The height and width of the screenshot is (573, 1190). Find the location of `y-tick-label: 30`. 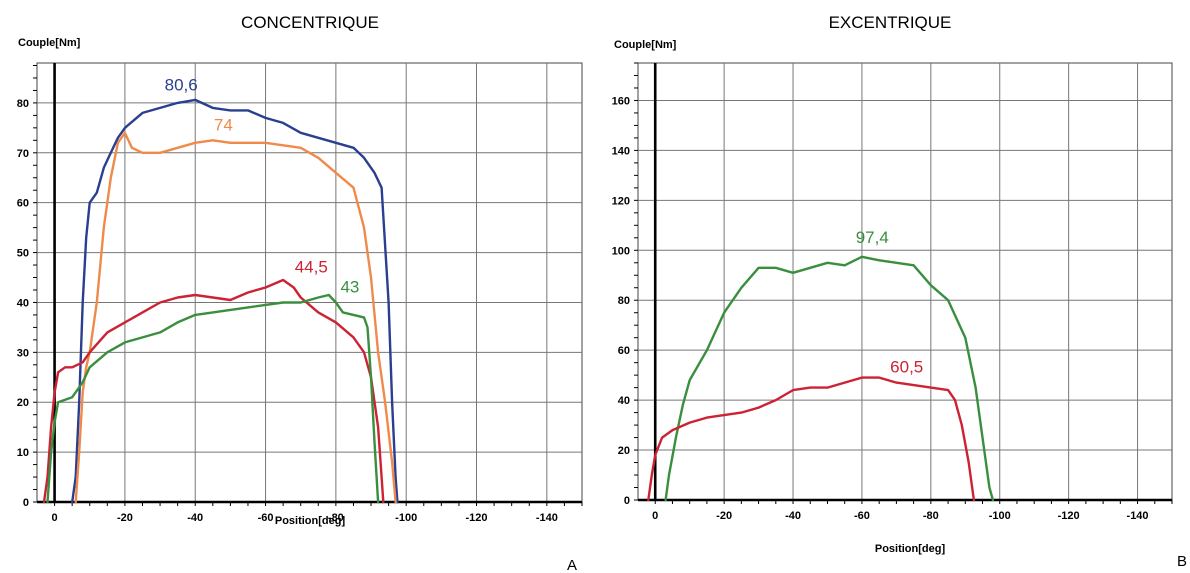

y-tick-label: 30 is located at coordinates (23, 353).